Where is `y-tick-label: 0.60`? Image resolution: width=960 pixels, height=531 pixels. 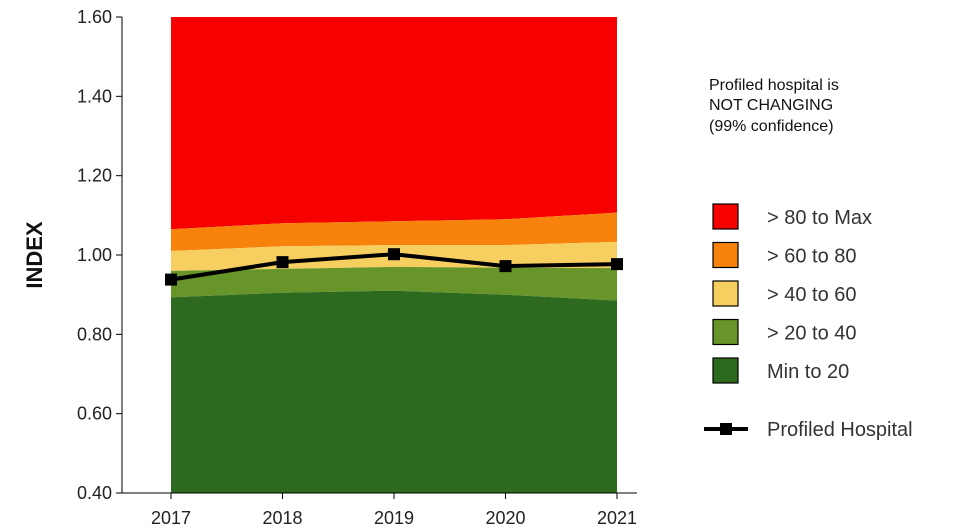
y-tick-label: 0.60 is located at coordinates (94, 414).